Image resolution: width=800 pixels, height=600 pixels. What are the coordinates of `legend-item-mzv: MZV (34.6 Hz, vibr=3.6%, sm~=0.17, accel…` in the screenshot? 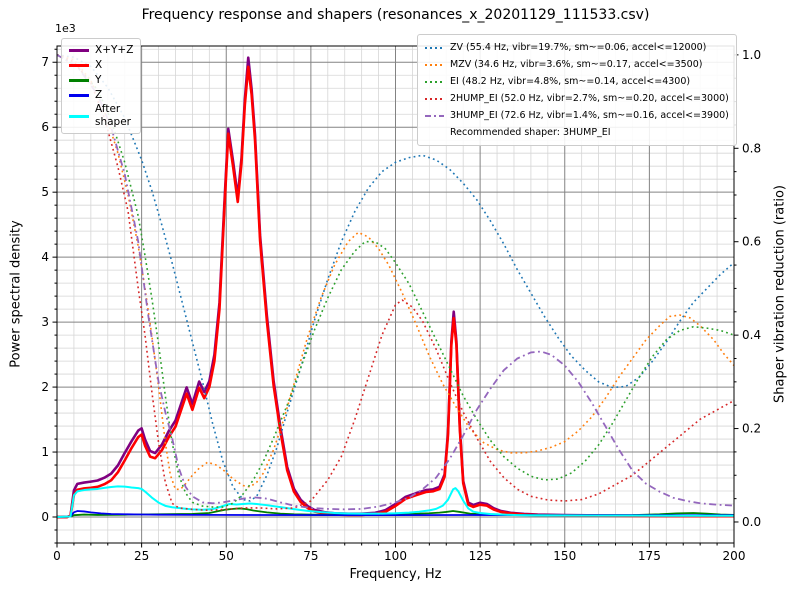 It's located at (577, 64).